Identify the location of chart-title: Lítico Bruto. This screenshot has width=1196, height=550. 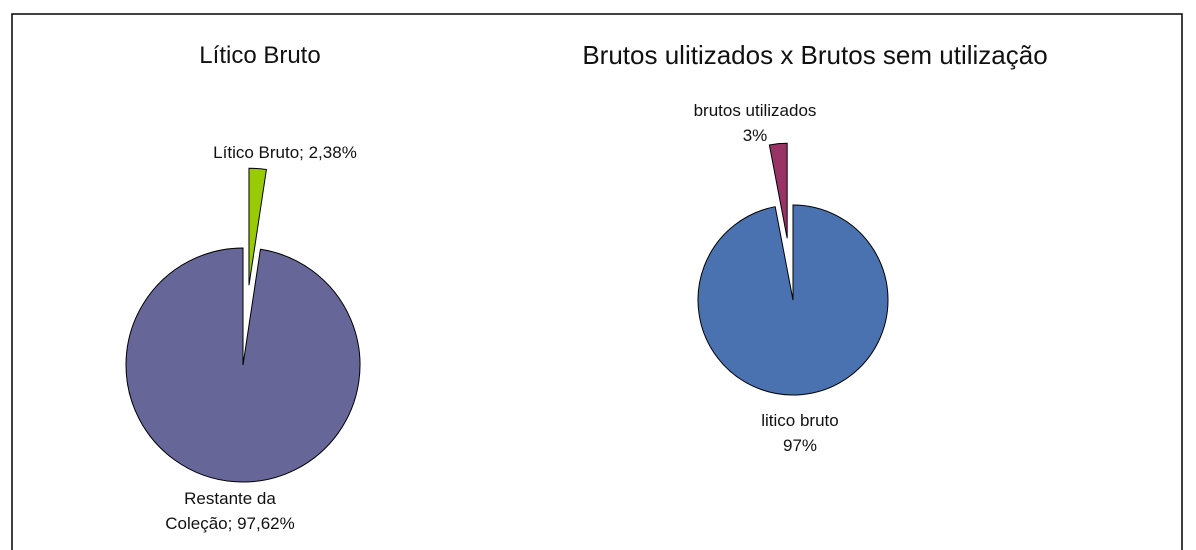
(330, 56).